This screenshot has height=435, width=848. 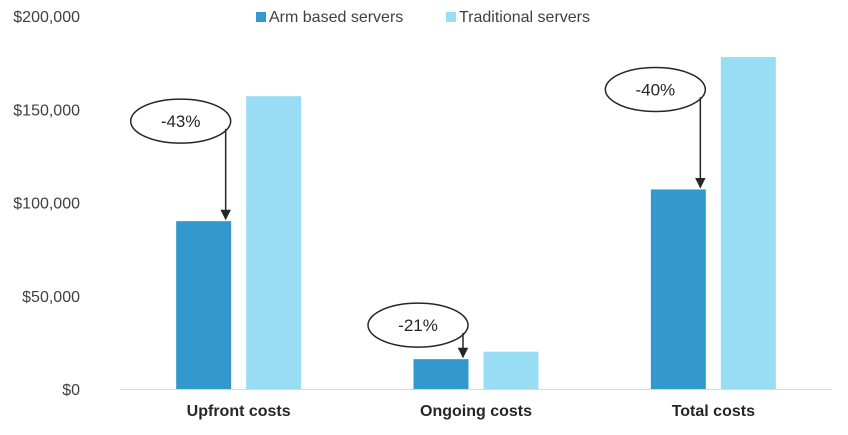 What do you see at coordinates (239, 411) in the screenshot?
I see `category-label: Upfront costs` at bounding box center [239, 411].